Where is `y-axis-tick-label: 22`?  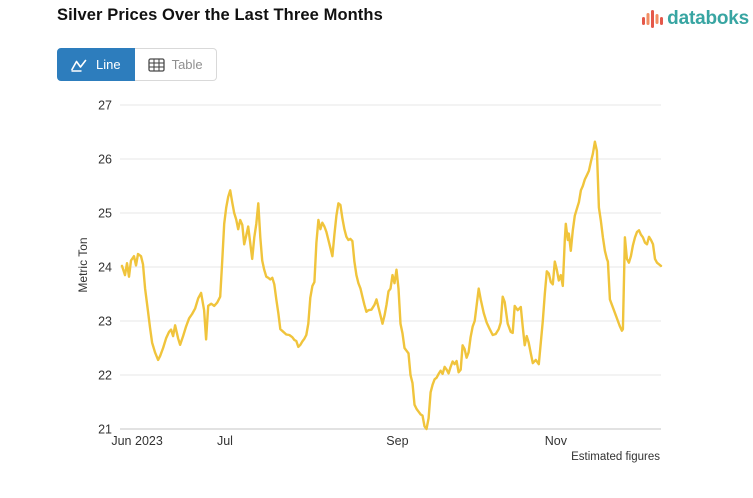
y-axis-tick-label: 22 is located at coordinates (105, 376).